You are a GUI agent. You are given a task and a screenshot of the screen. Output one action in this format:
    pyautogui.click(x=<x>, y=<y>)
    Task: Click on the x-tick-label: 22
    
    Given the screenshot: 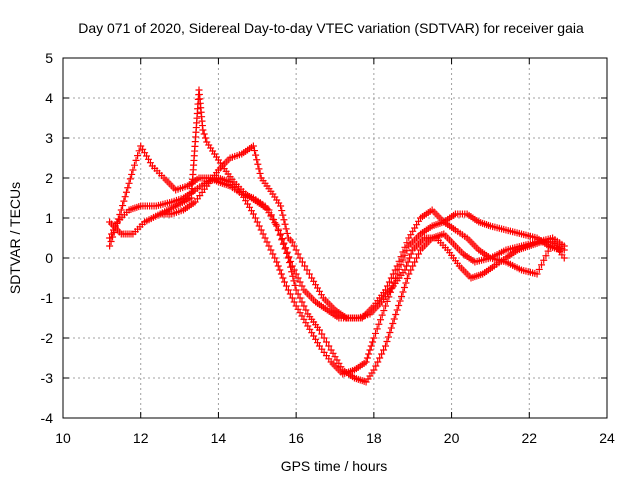 What is the action you would take?
    pyautogui.click(x=529, y=438)
    